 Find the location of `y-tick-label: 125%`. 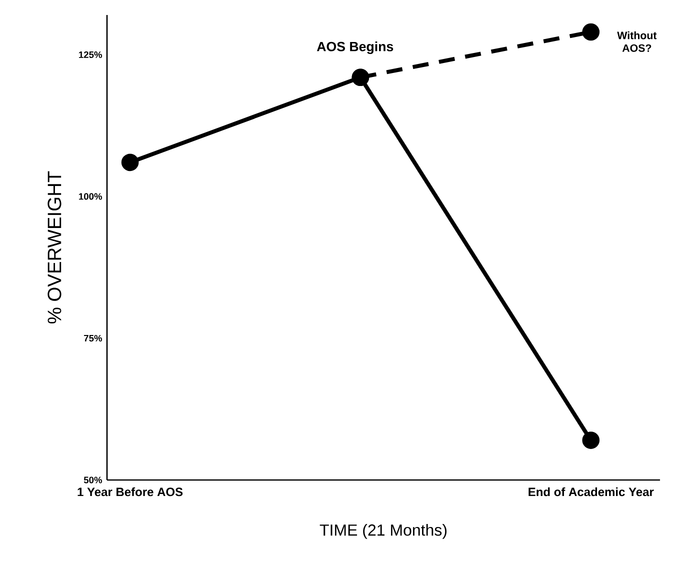

y-tick-label: 125% is located at coordinates (90, 54).